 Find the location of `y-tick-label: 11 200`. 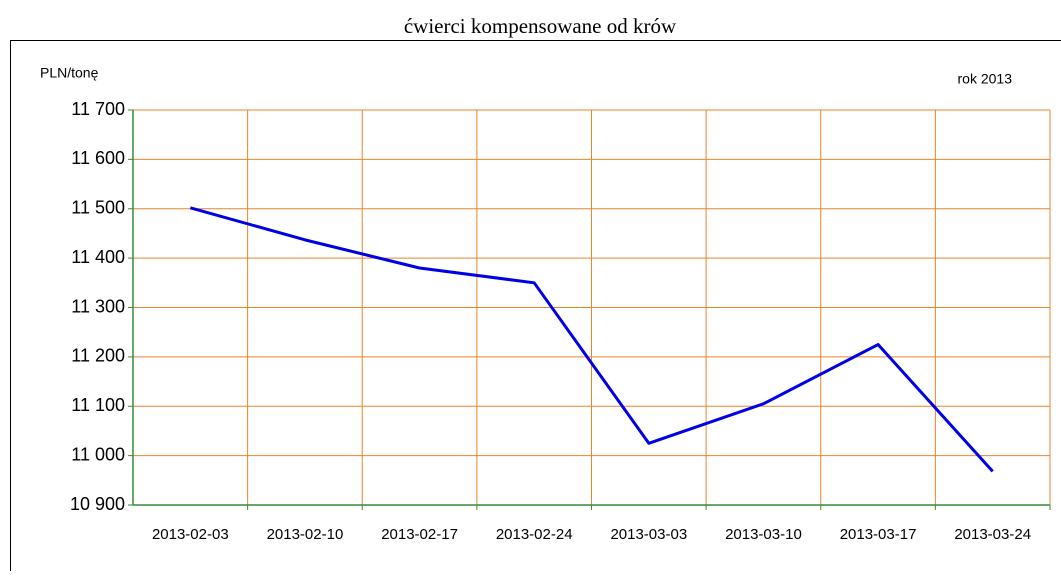

y-tick-label: 11 200 is located at coordinates (98, 356).